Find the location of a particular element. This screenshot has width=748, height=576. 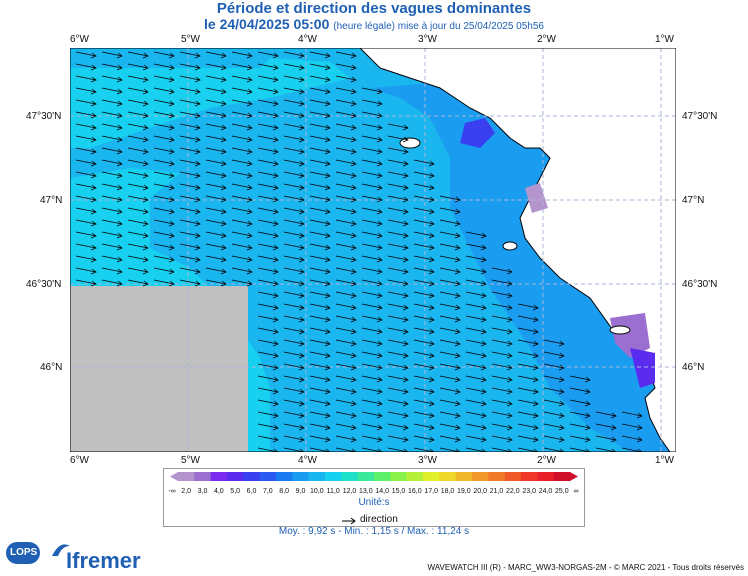

gironde-zone is located at coordinates (642, 368).